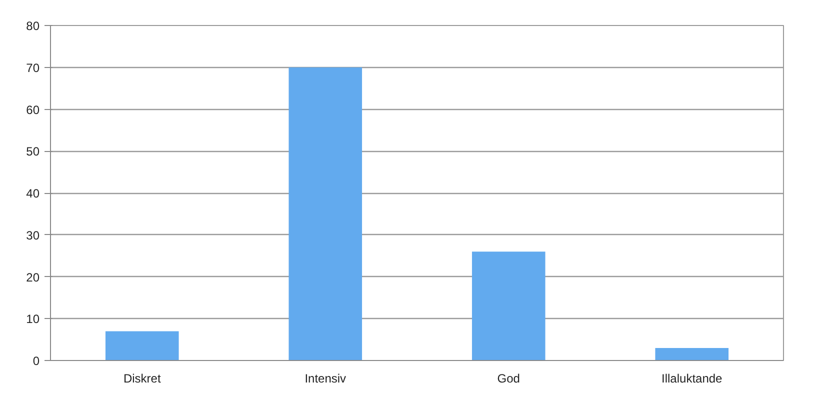 This screenshot has height=409, width=813. I want to click on y-tick-label: 30, so click(33, 235).